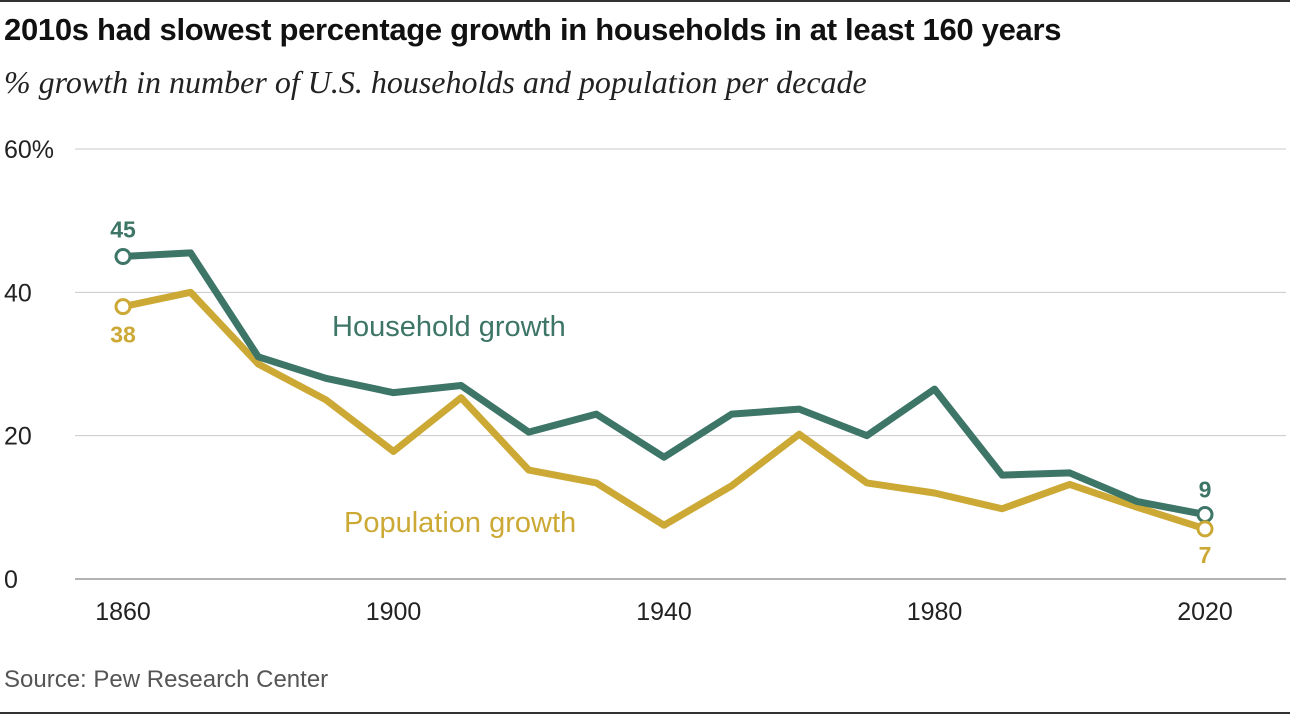  What do you see at coordinates (1205, 490) in the screenshot?
I see `data-label-household-end: 9` at bounding box center [1205, 490].